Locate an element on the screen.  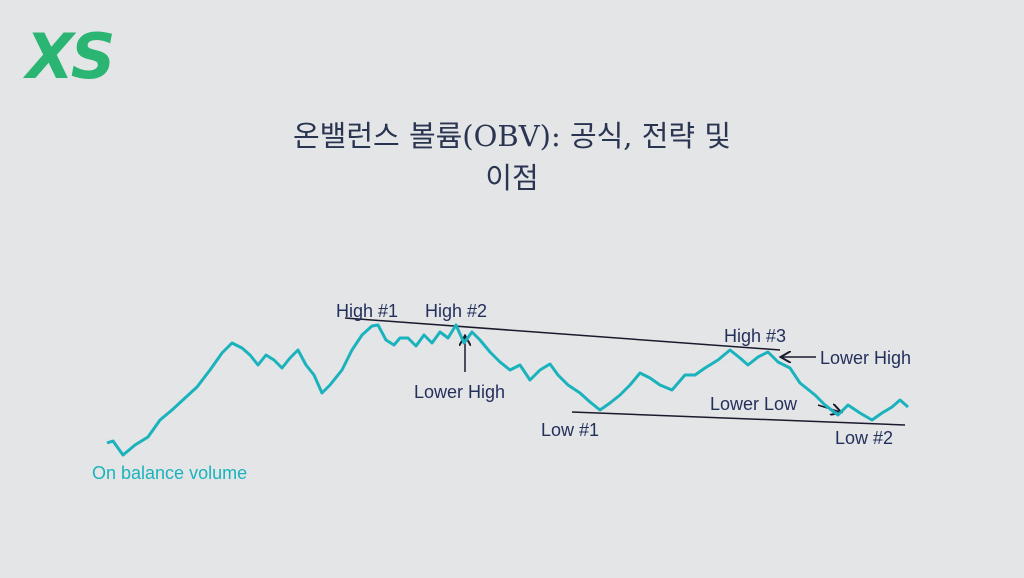
line-label: On balance volume is located at coordinates (169, 473).